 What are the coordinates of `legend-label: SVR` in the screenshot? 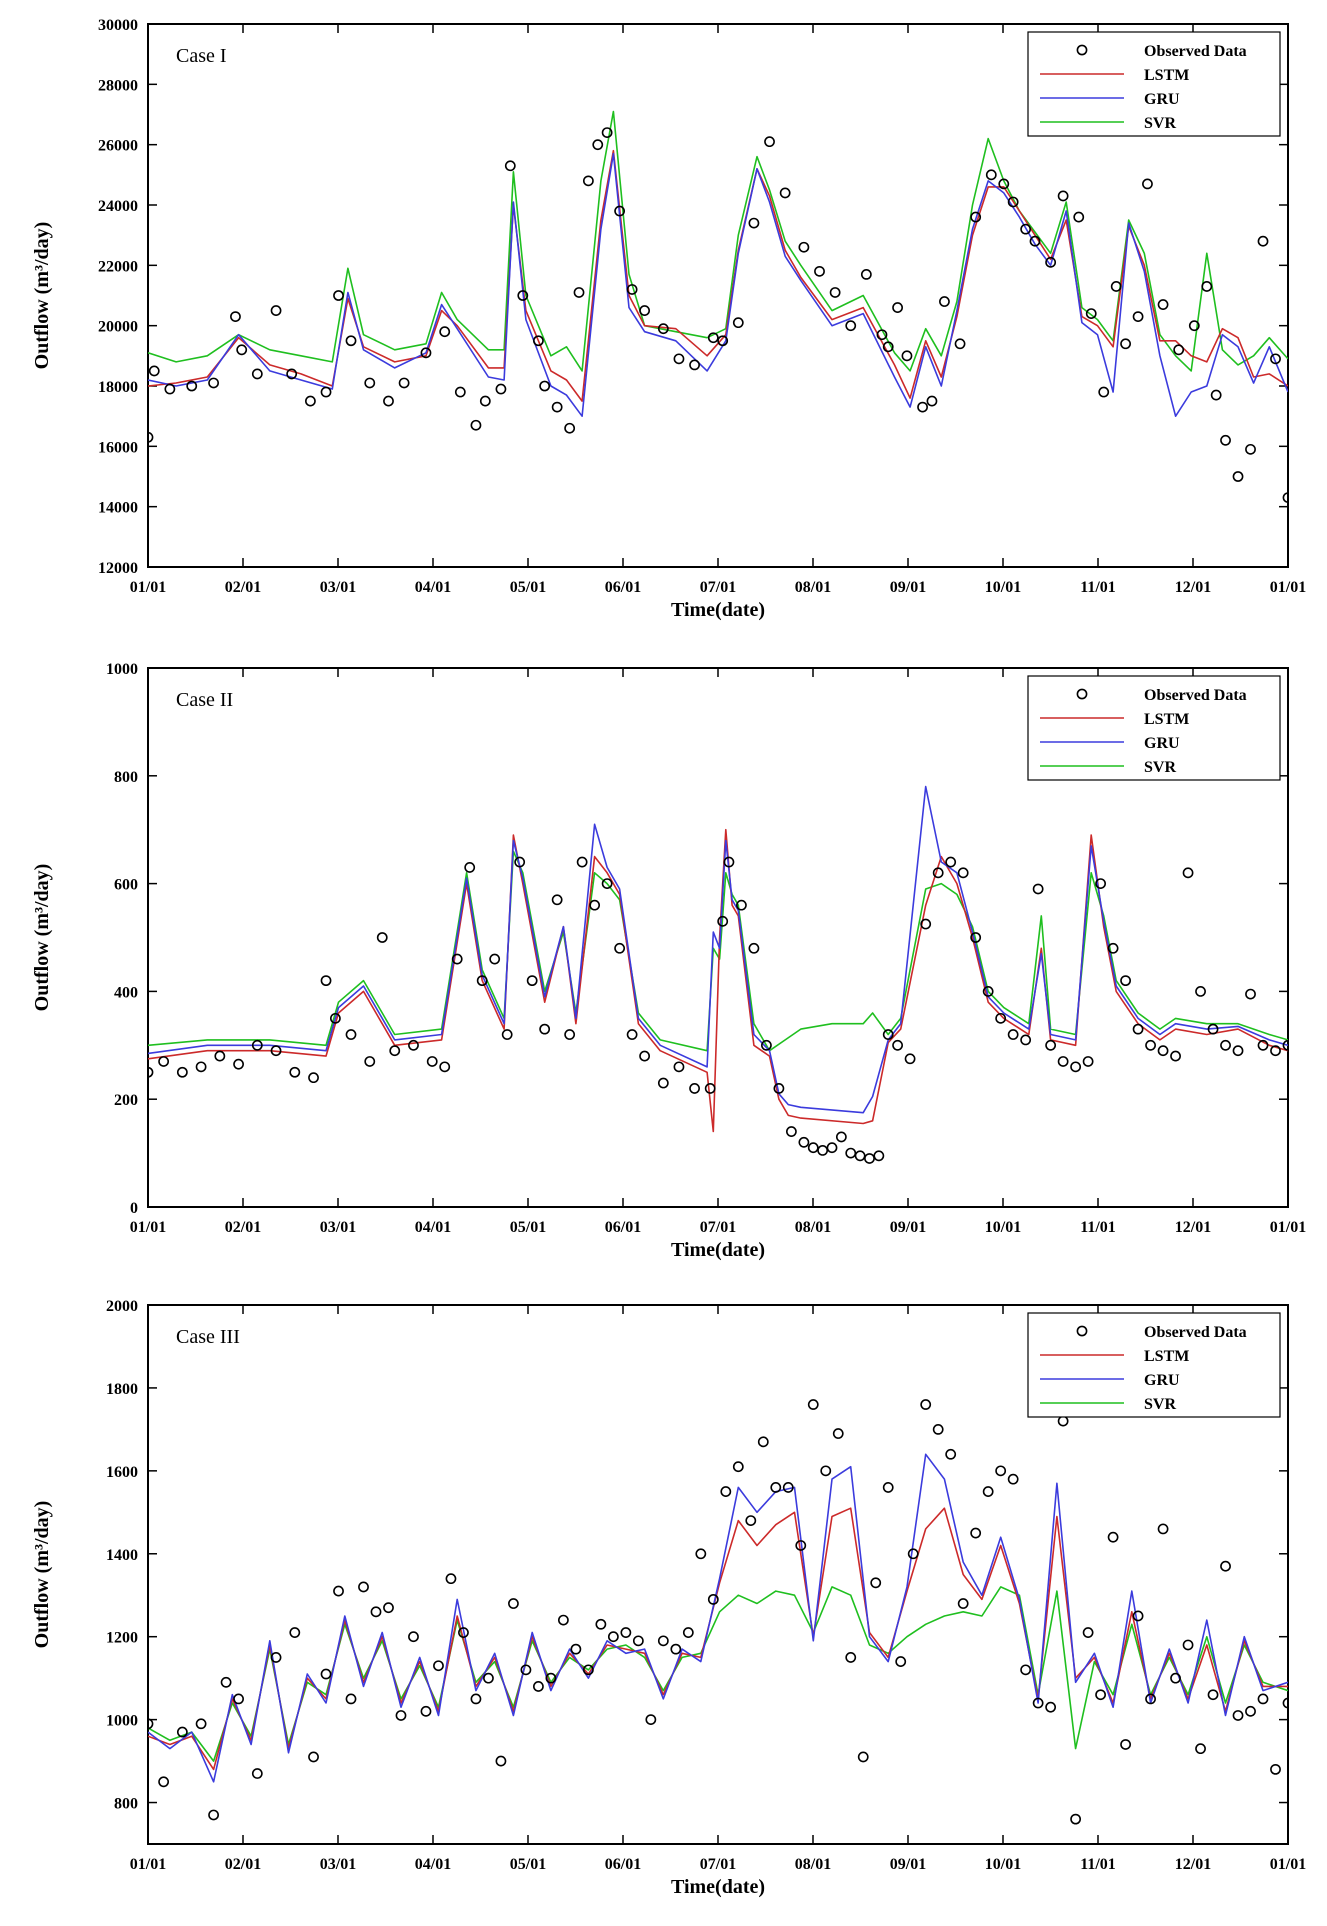 It's located at (1160, 123).